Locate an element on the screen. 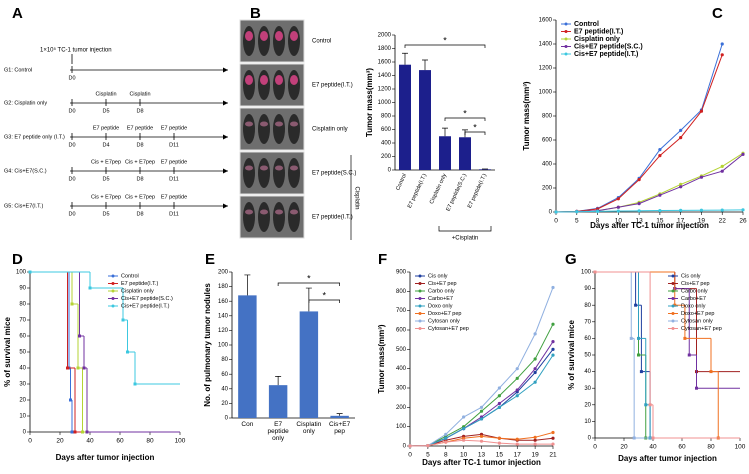 Image resolution: width=749 pixels, height=474 pixels. x-tick-label: 80 is located at coordinates (711, 447).